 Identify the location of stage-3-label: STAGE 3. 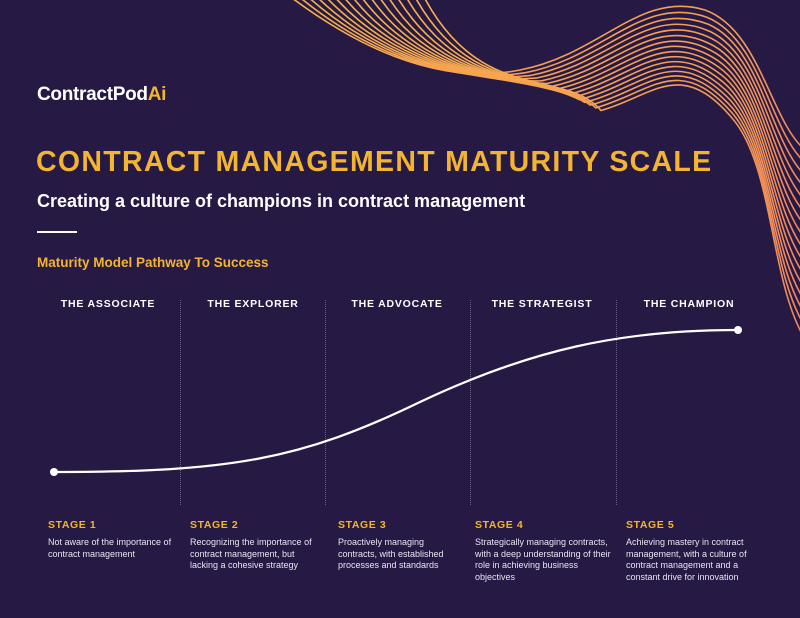
(362, 525).